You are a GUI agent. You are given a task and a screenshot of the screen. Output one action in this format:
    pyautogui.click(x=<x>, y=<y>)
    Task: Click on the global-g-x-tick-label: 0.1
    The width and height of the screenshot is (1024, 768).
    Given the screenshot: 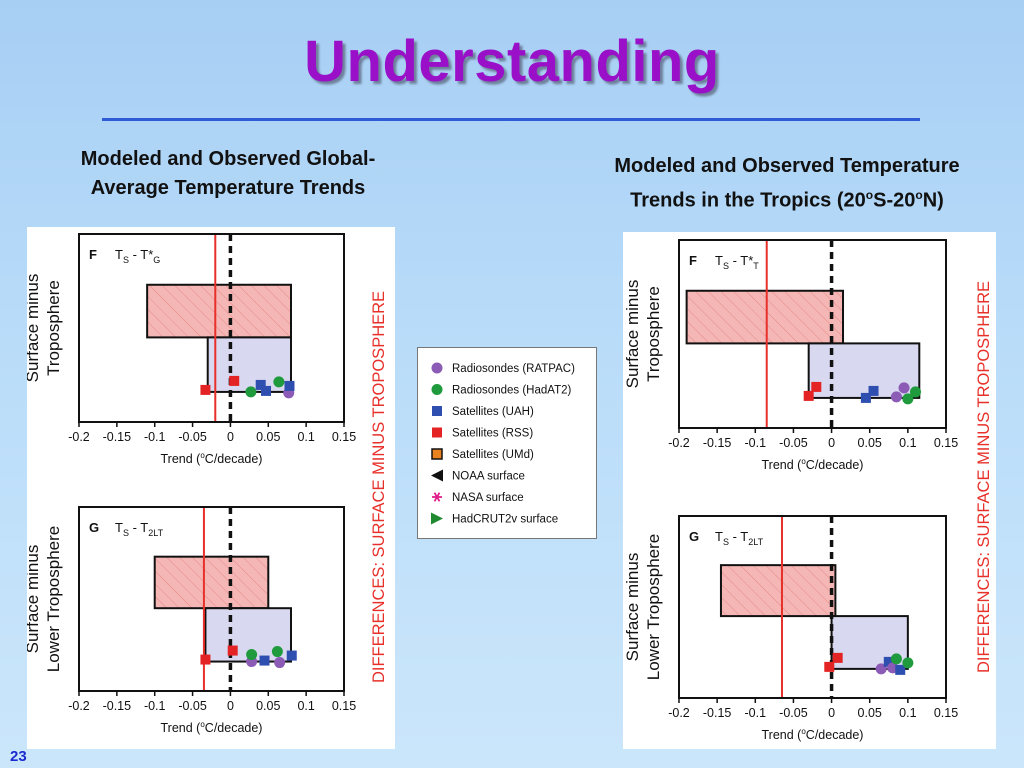 What is the action you would take?
    pyautogui.click(x=305, y=706)
    